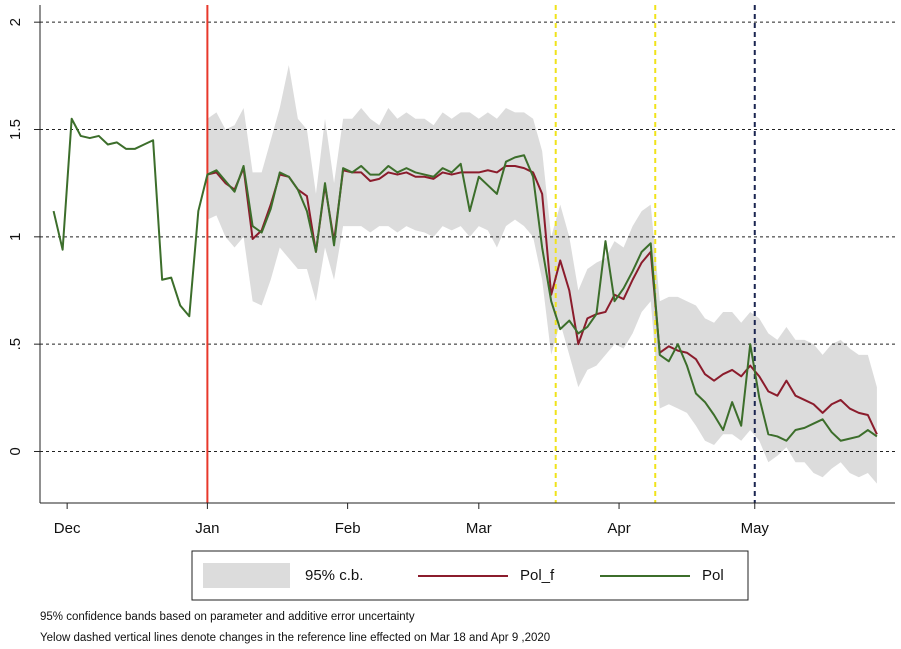  I want to click on x-tick-label: Mar, so click(479, 528).